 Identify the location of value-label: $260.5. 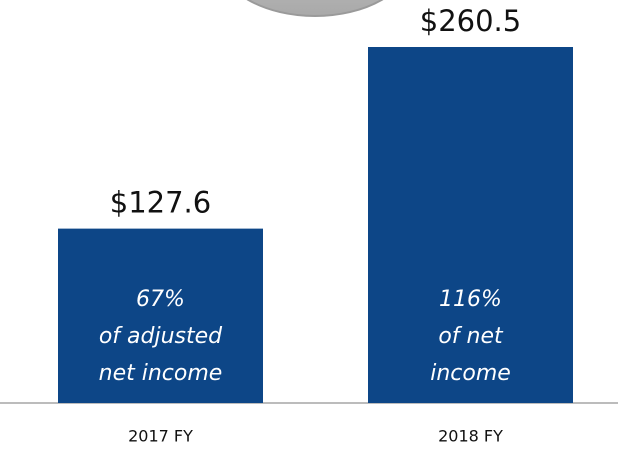
(470, 21).